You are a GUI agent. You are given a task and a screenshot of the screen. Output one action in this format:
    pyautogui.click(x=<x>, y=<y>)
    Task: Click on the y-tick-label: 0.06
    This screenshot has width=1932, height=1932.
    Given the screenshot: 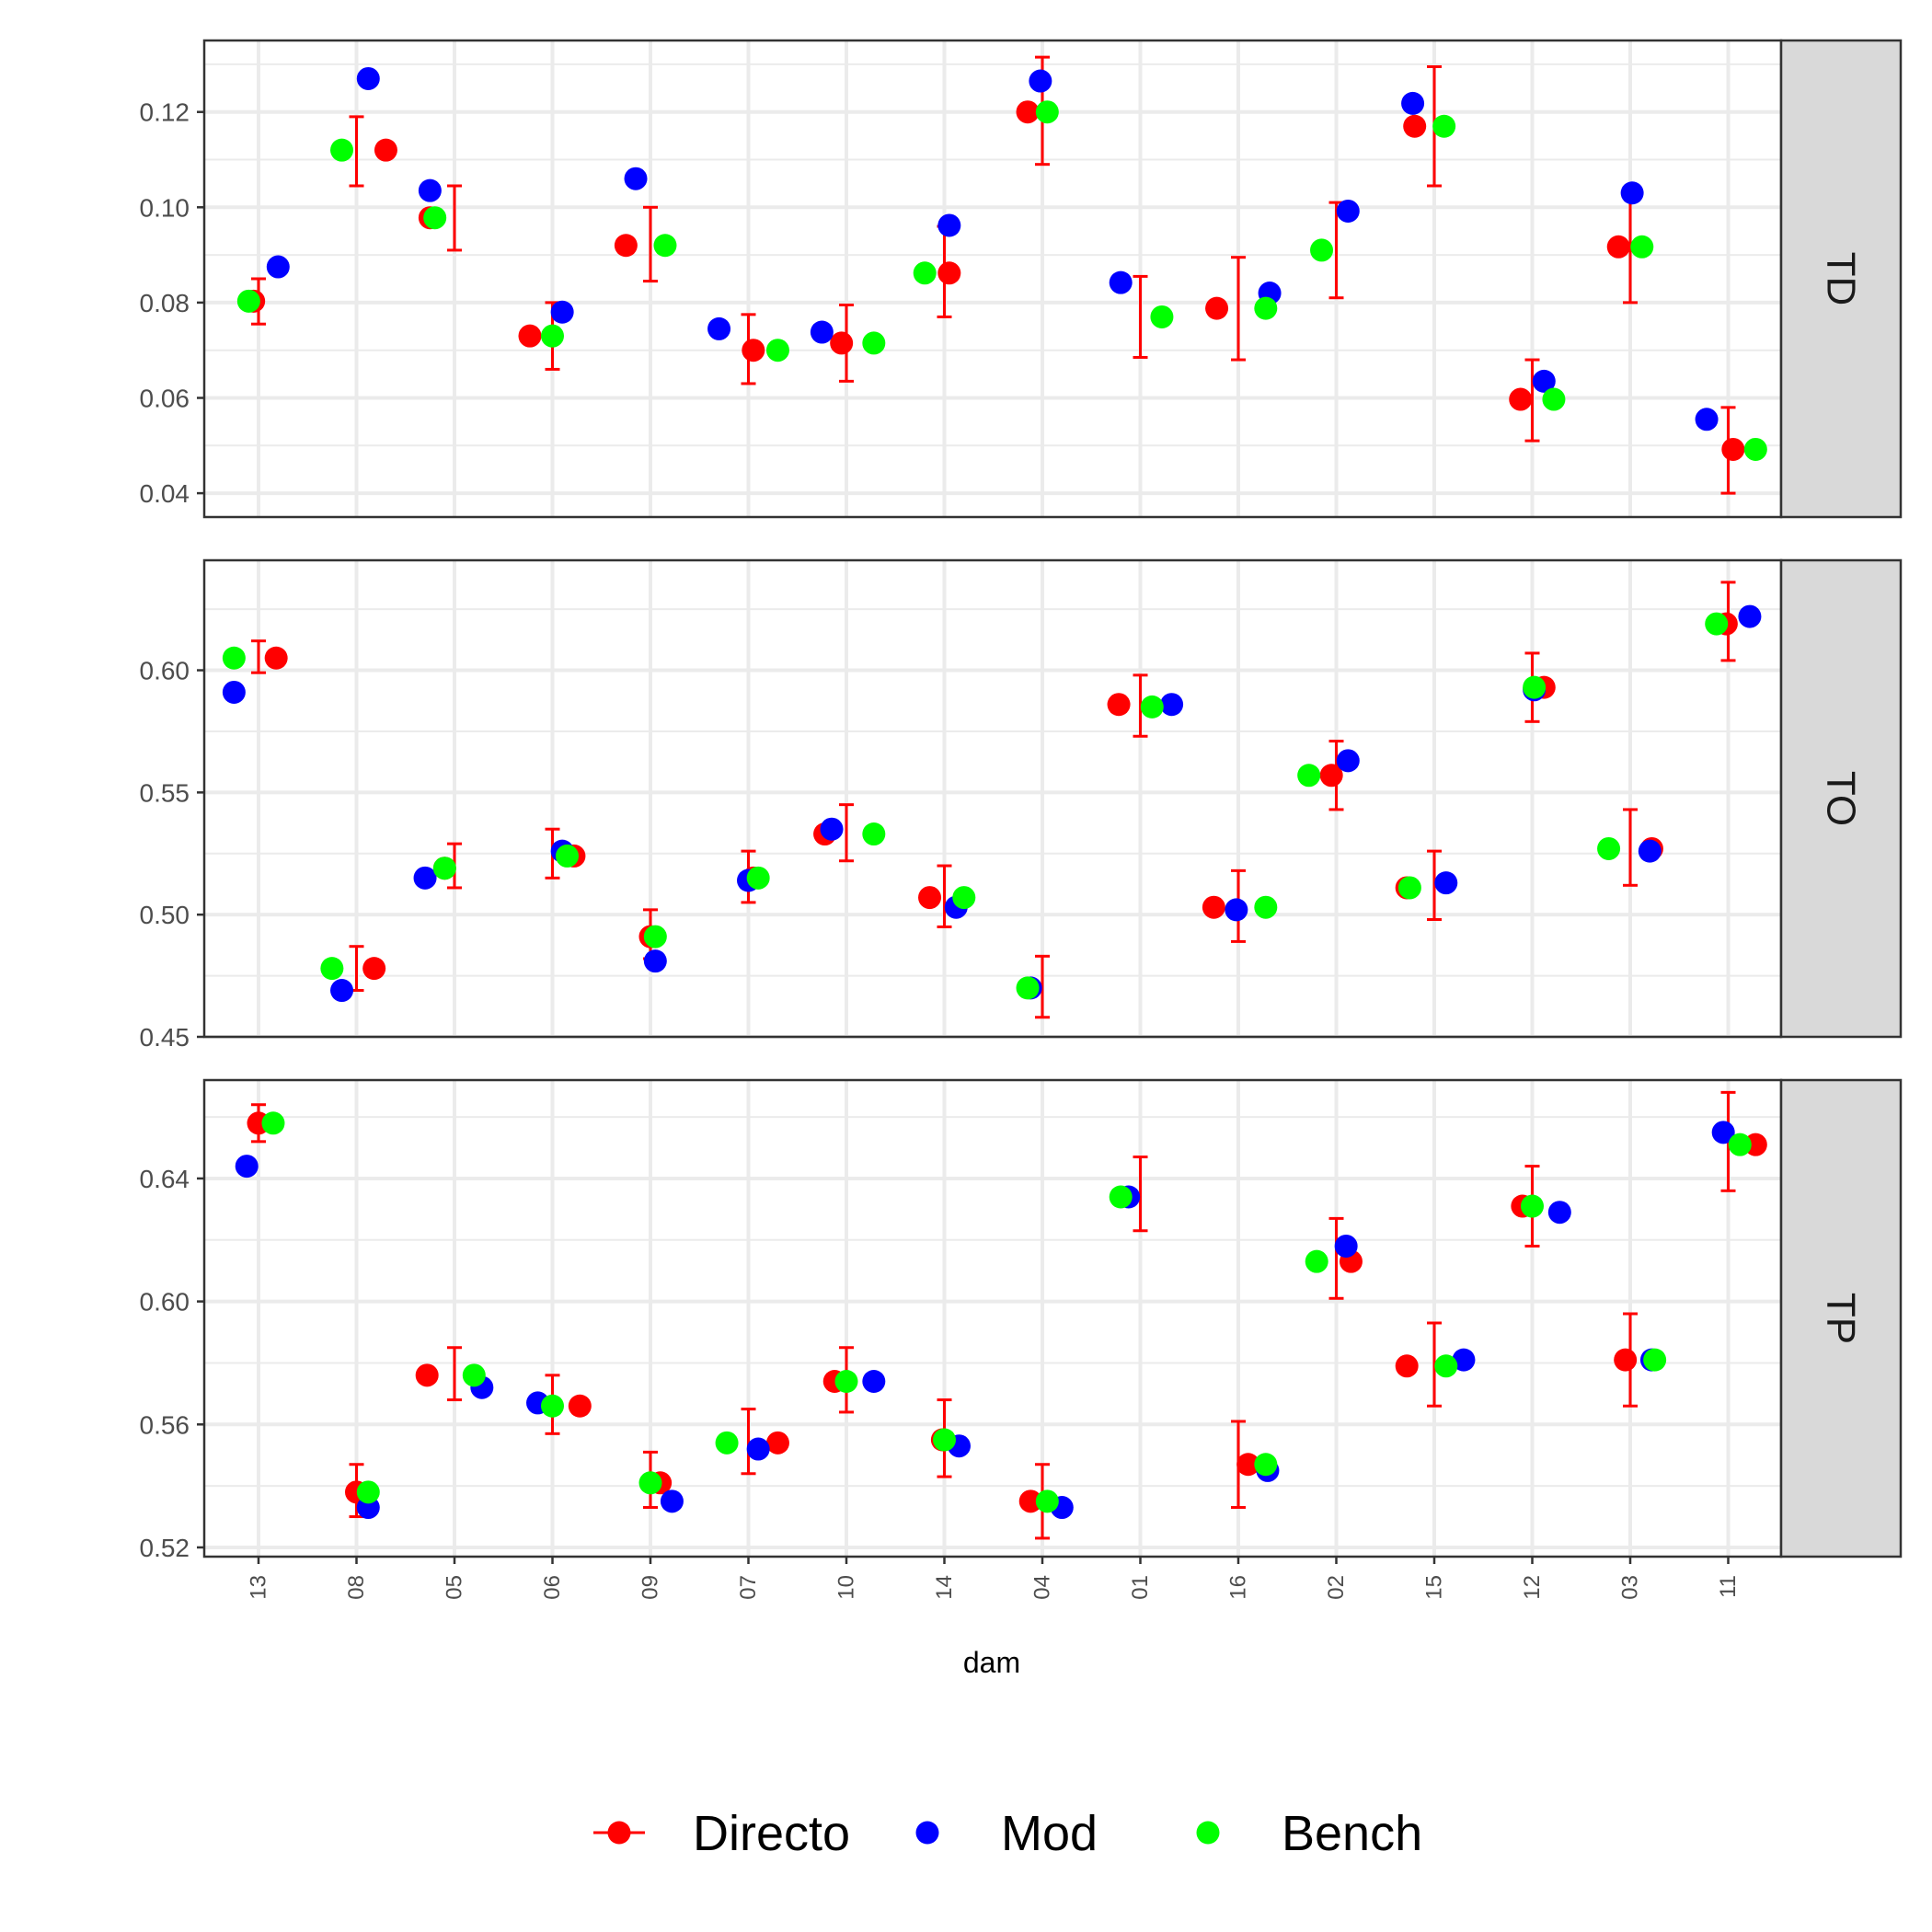 What is the action you would take?
    pyautogui.click(x=165, y=399)
    